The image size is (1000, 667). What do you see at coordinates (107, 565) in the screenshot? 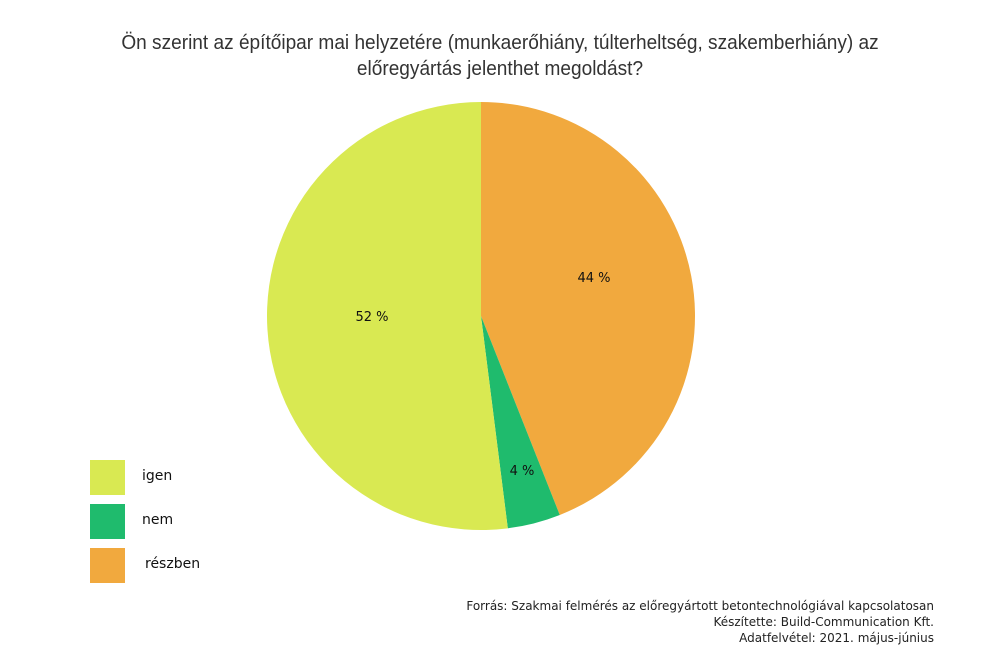
I see `legend-swatch-reszben` at bounding box center [107, 565].